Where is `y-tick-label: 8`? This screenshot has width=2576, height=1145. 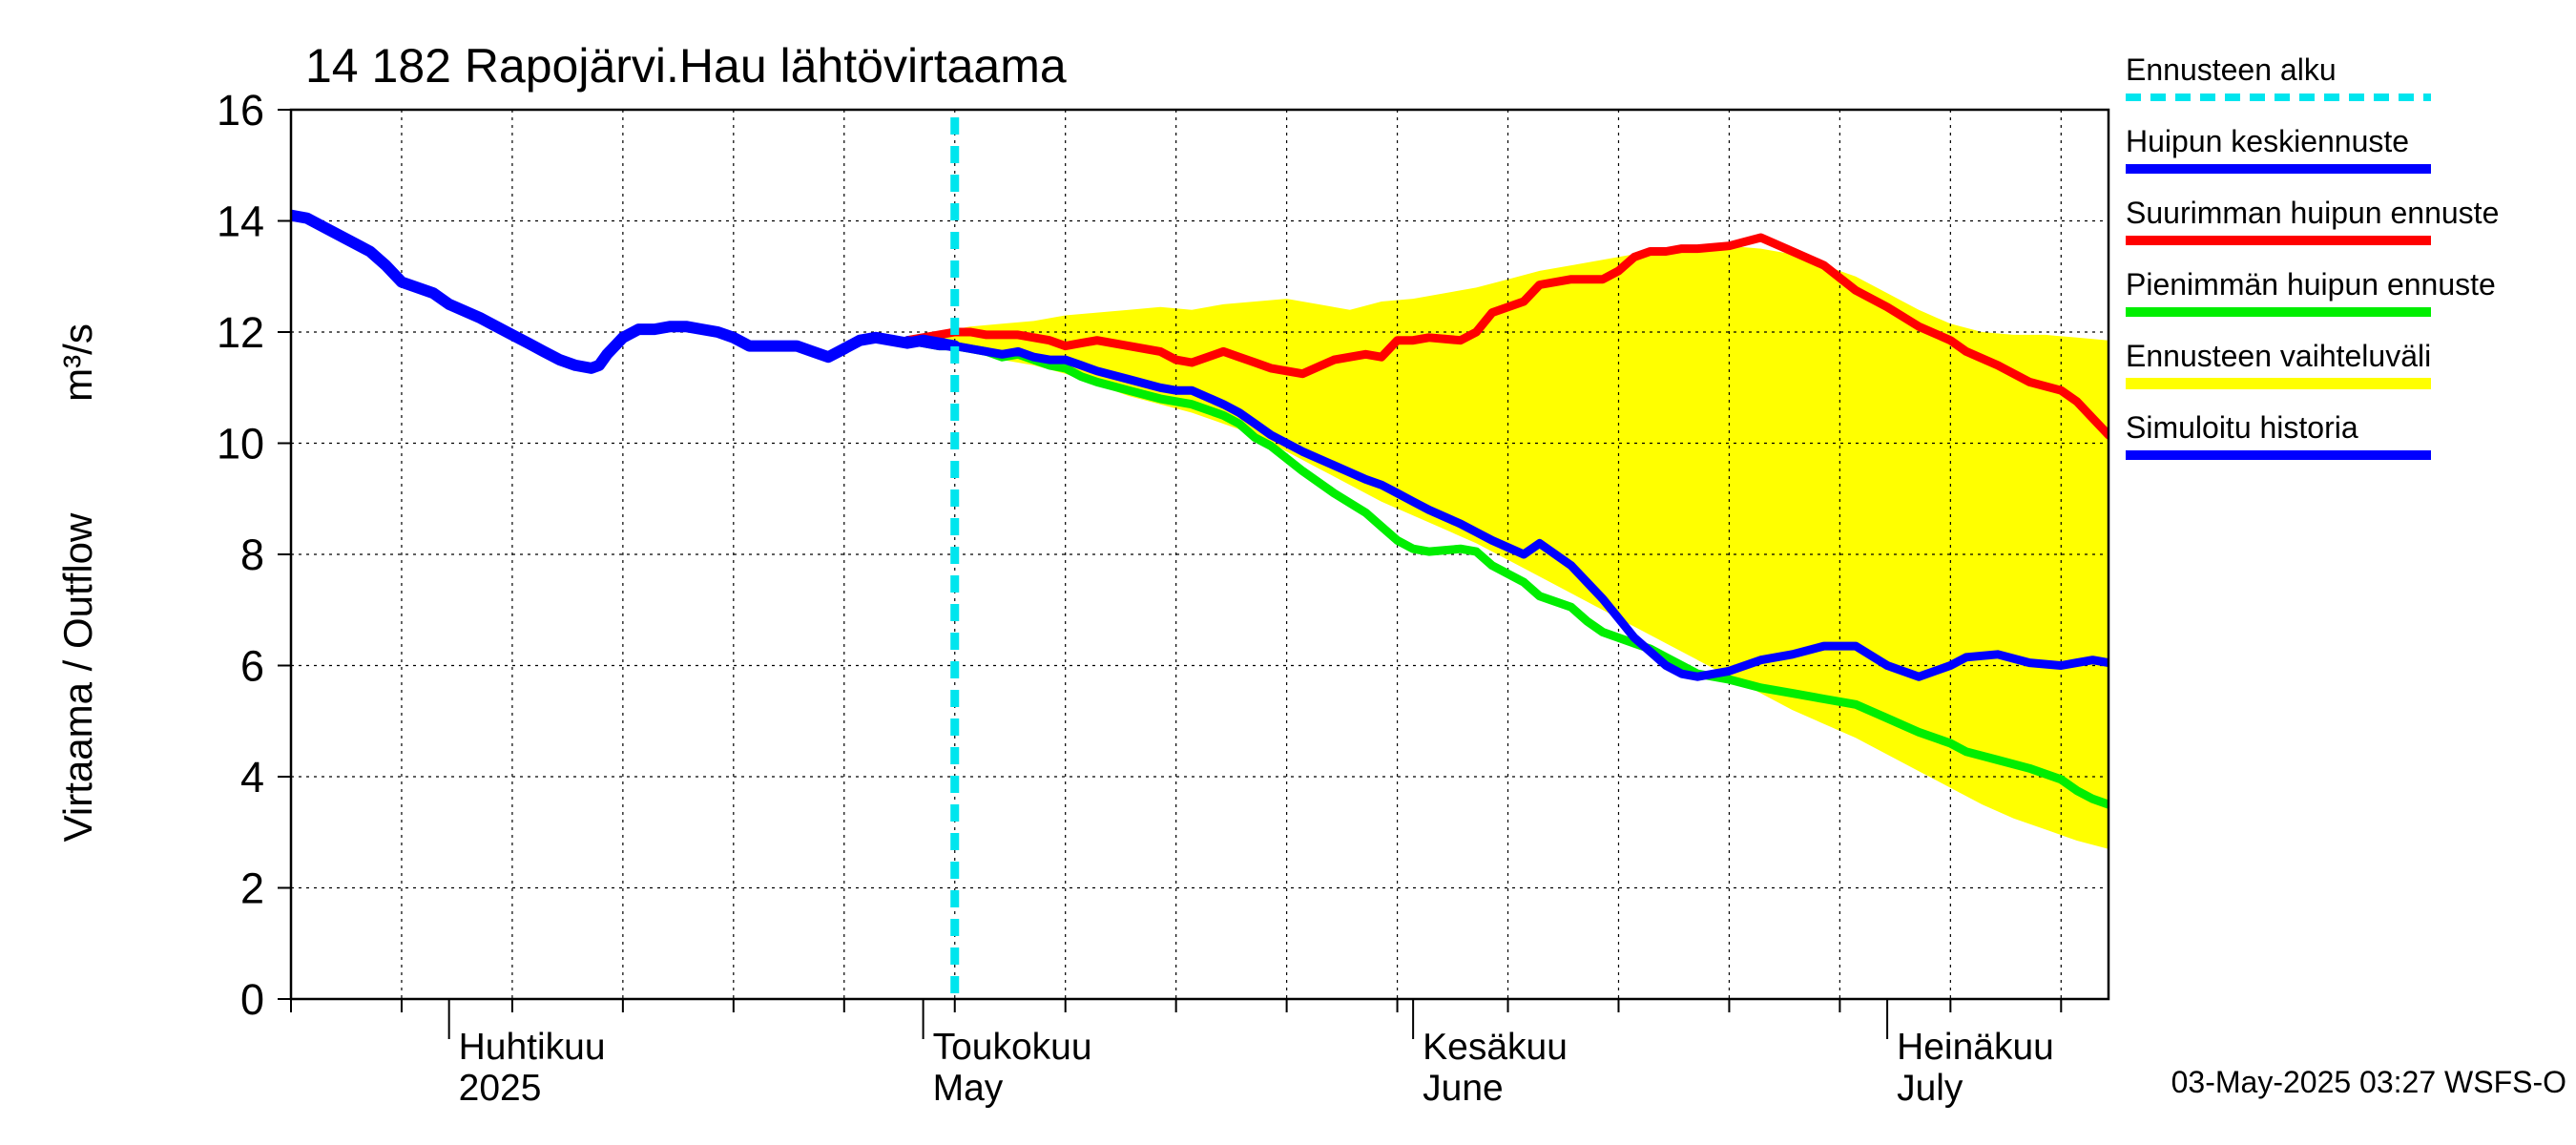
y-tick-label: 8 is located at coordinates (252, 555).